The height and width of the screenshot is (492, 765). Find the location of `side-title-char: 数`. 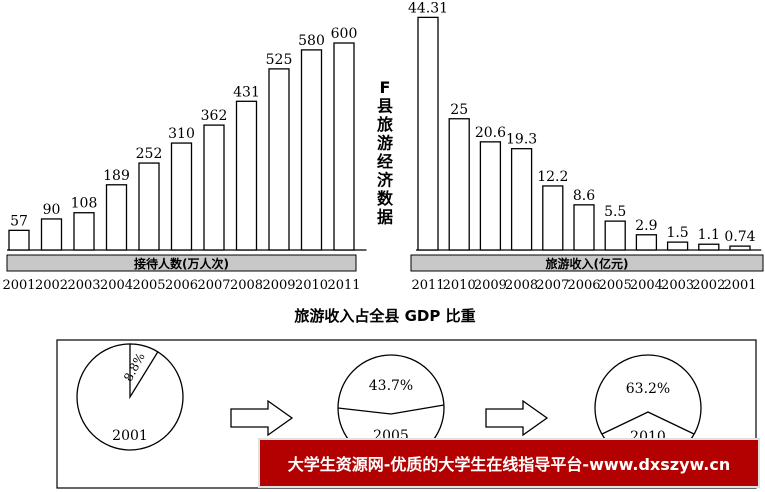

side-title-char: 数 is located at coordinates (385, 198).